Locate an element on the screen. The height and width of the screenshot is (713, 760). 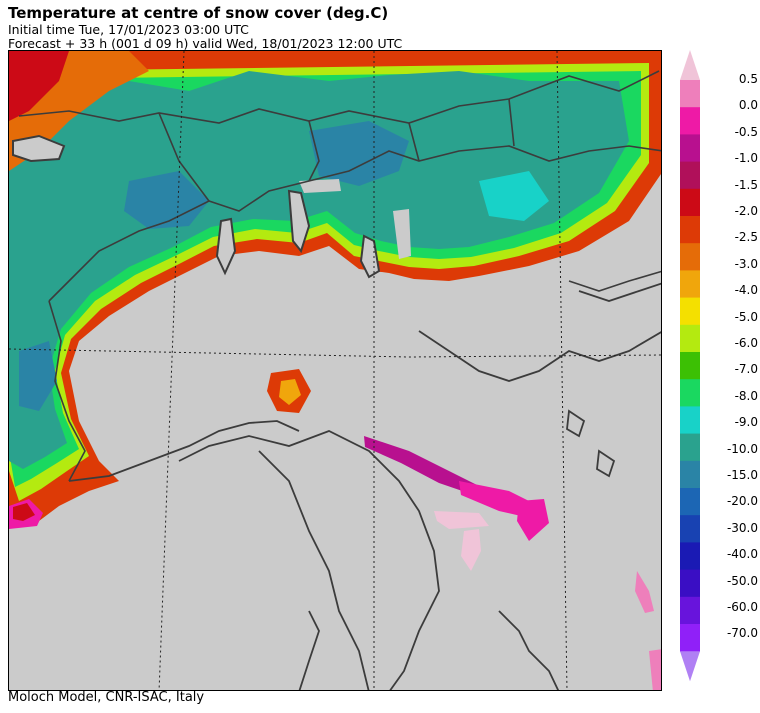
coast-adriatic is located at coordinates (539, 356).